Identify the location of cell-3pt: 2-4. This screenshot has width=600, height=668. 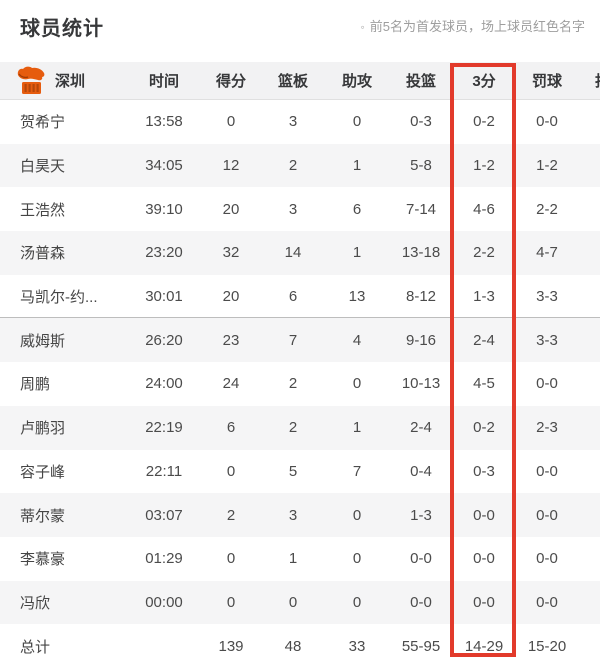
(484, 340).